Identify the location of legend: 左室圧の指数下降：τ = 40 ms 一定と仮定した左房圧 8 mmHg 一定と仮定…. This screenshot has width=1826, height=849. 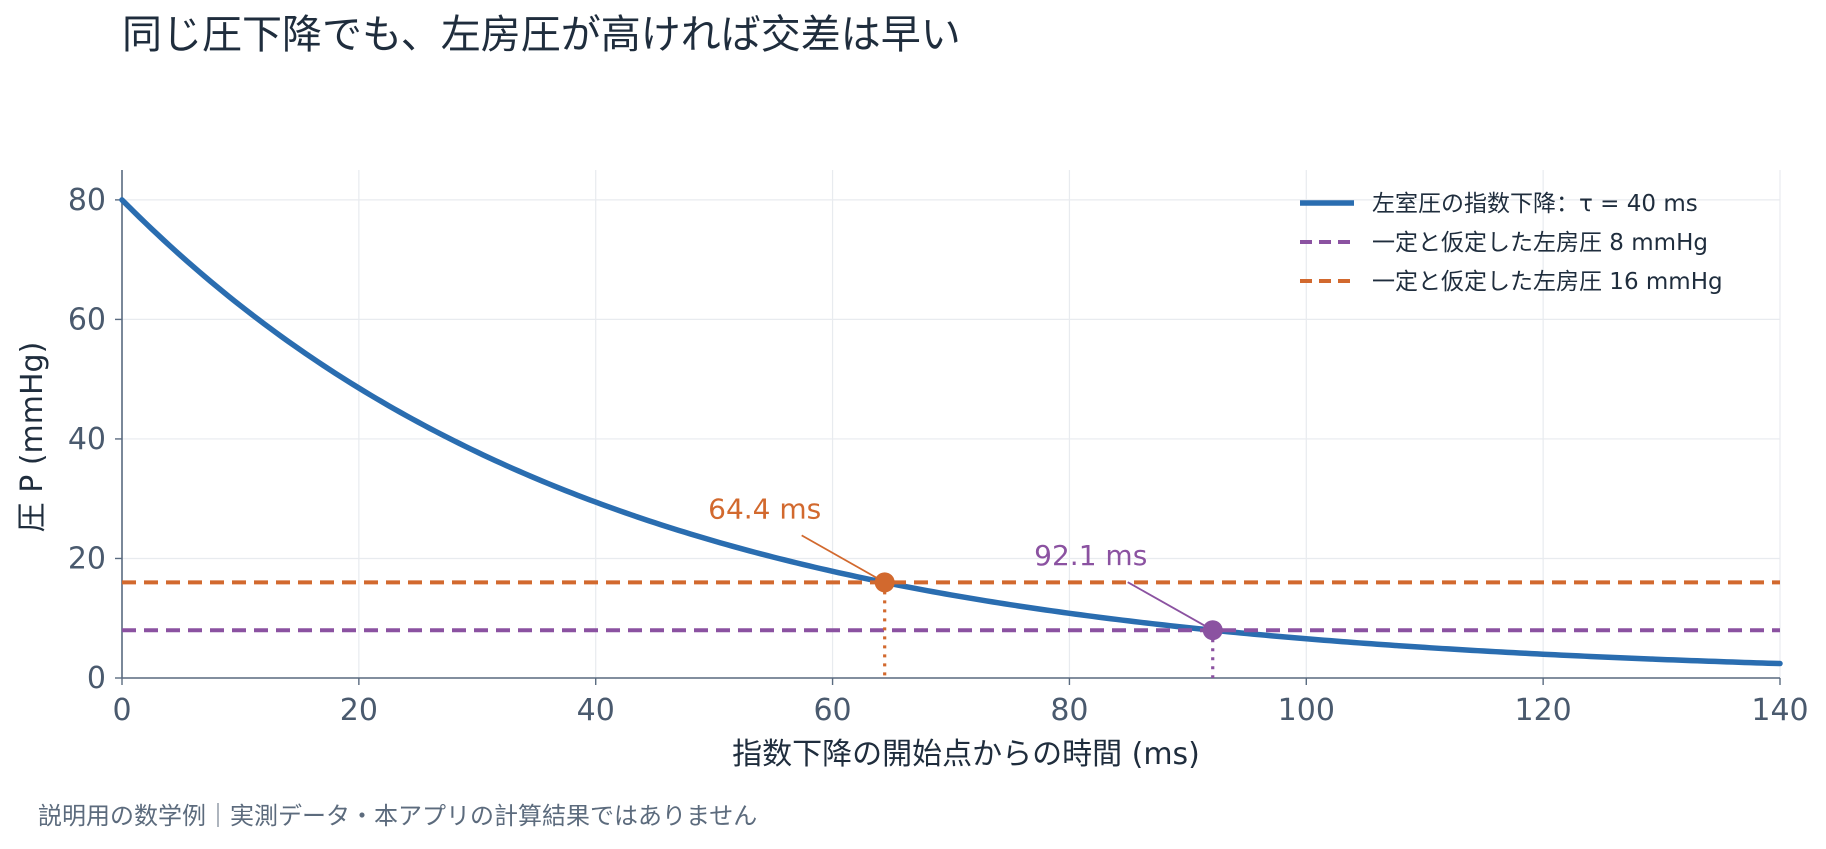
(1511, 243).